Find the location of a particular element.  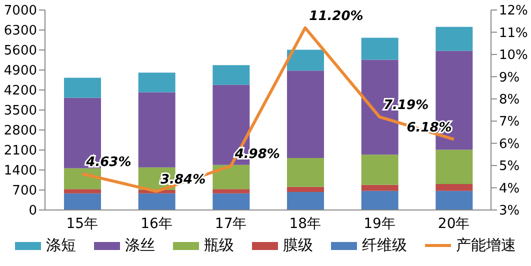

legend-label: 纤维级 is located at coordinates (384, 245).